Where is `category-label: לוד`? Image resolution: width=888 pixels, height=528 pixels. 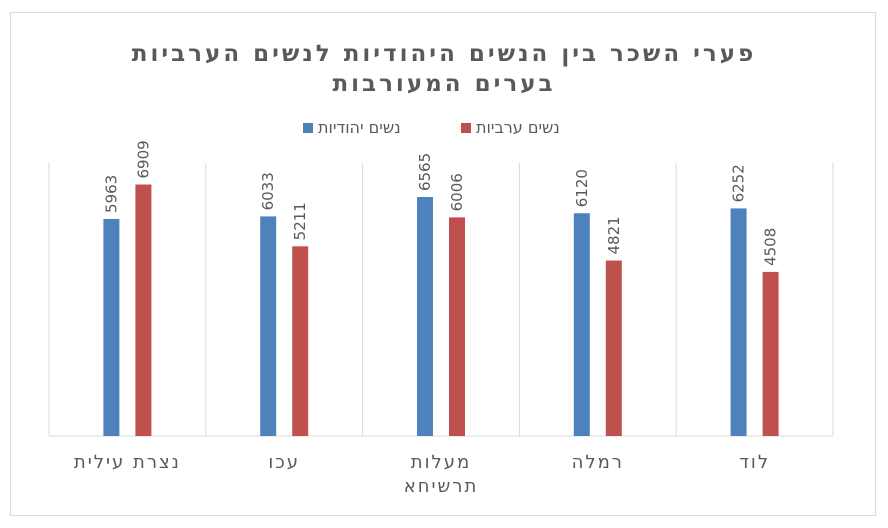 category-label: לוד is located at coordinates (754, 462).